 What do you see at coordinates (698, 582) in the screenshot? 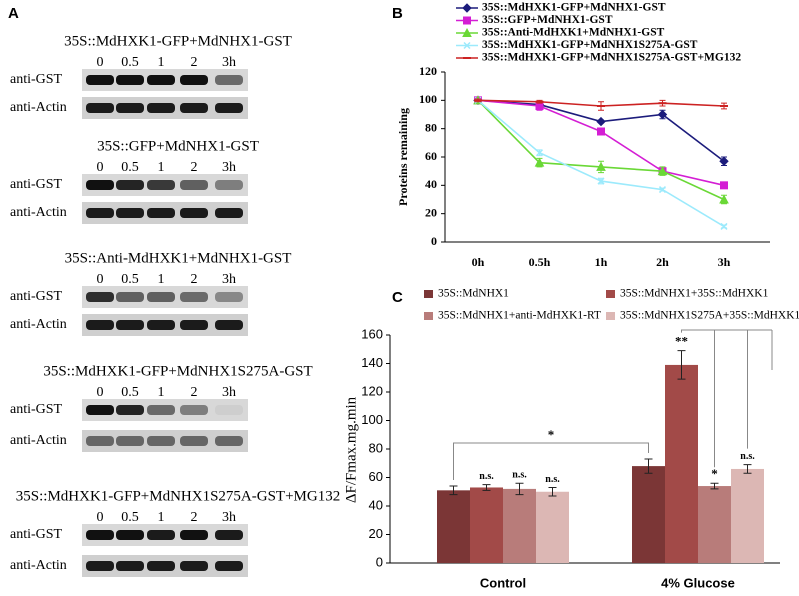
I see `x-tick-label: 4% Glucose` at bounding box center [698, 582].